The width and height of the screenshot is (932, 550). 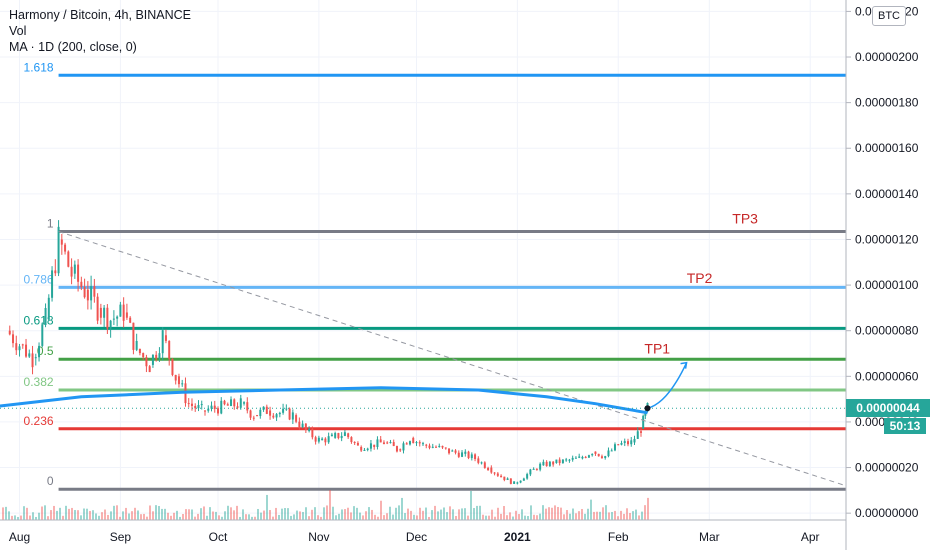 What do you see at coordinates (657, 349) in the screenshot?
I see `target-label: TP1` at bounding box center [657, 349].